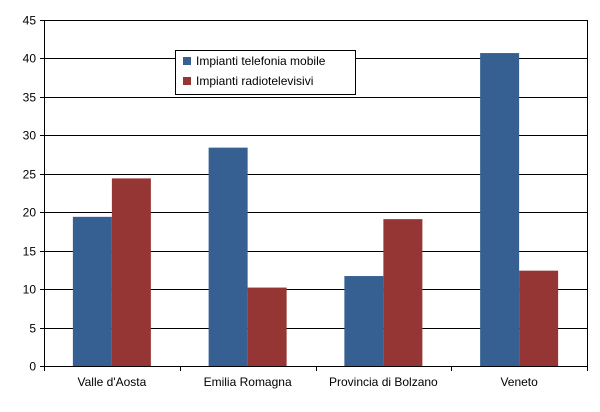 The image size is (600, 412). I want to click on legend-box, so click(265, 72).